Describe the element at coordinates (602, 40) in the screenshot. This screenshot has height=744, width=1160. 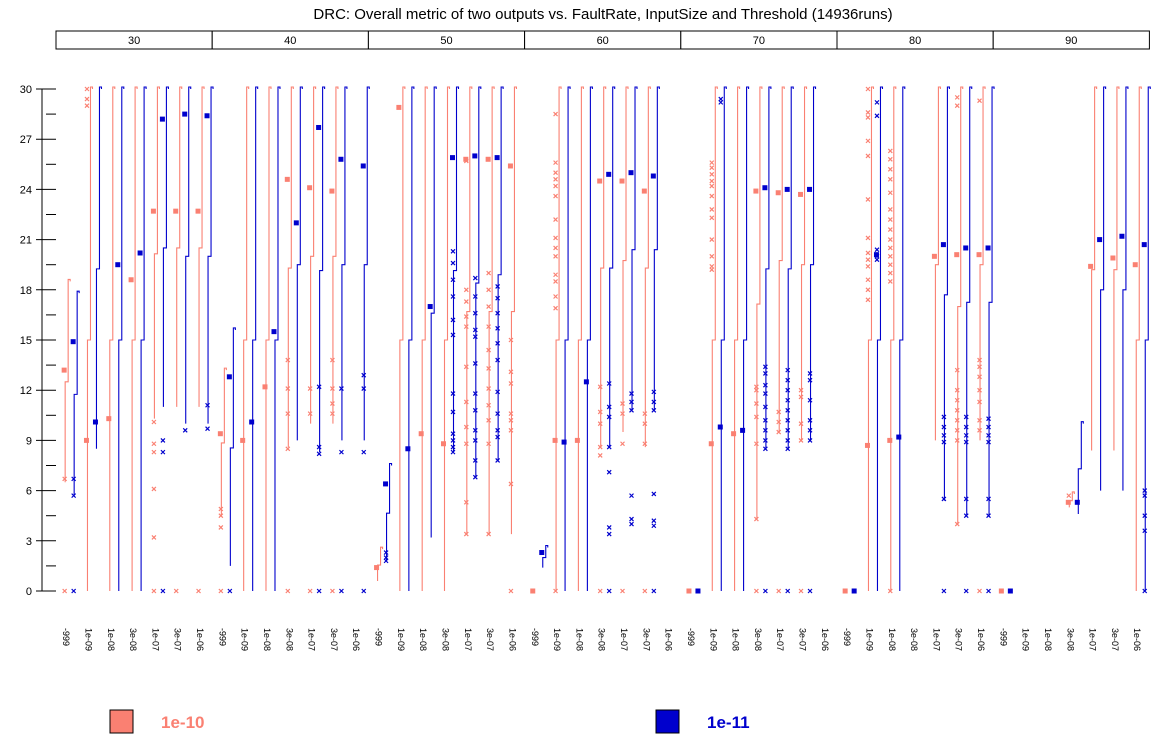
I see `panel-strips: 30 40 50 60 70 80 90` at that location.